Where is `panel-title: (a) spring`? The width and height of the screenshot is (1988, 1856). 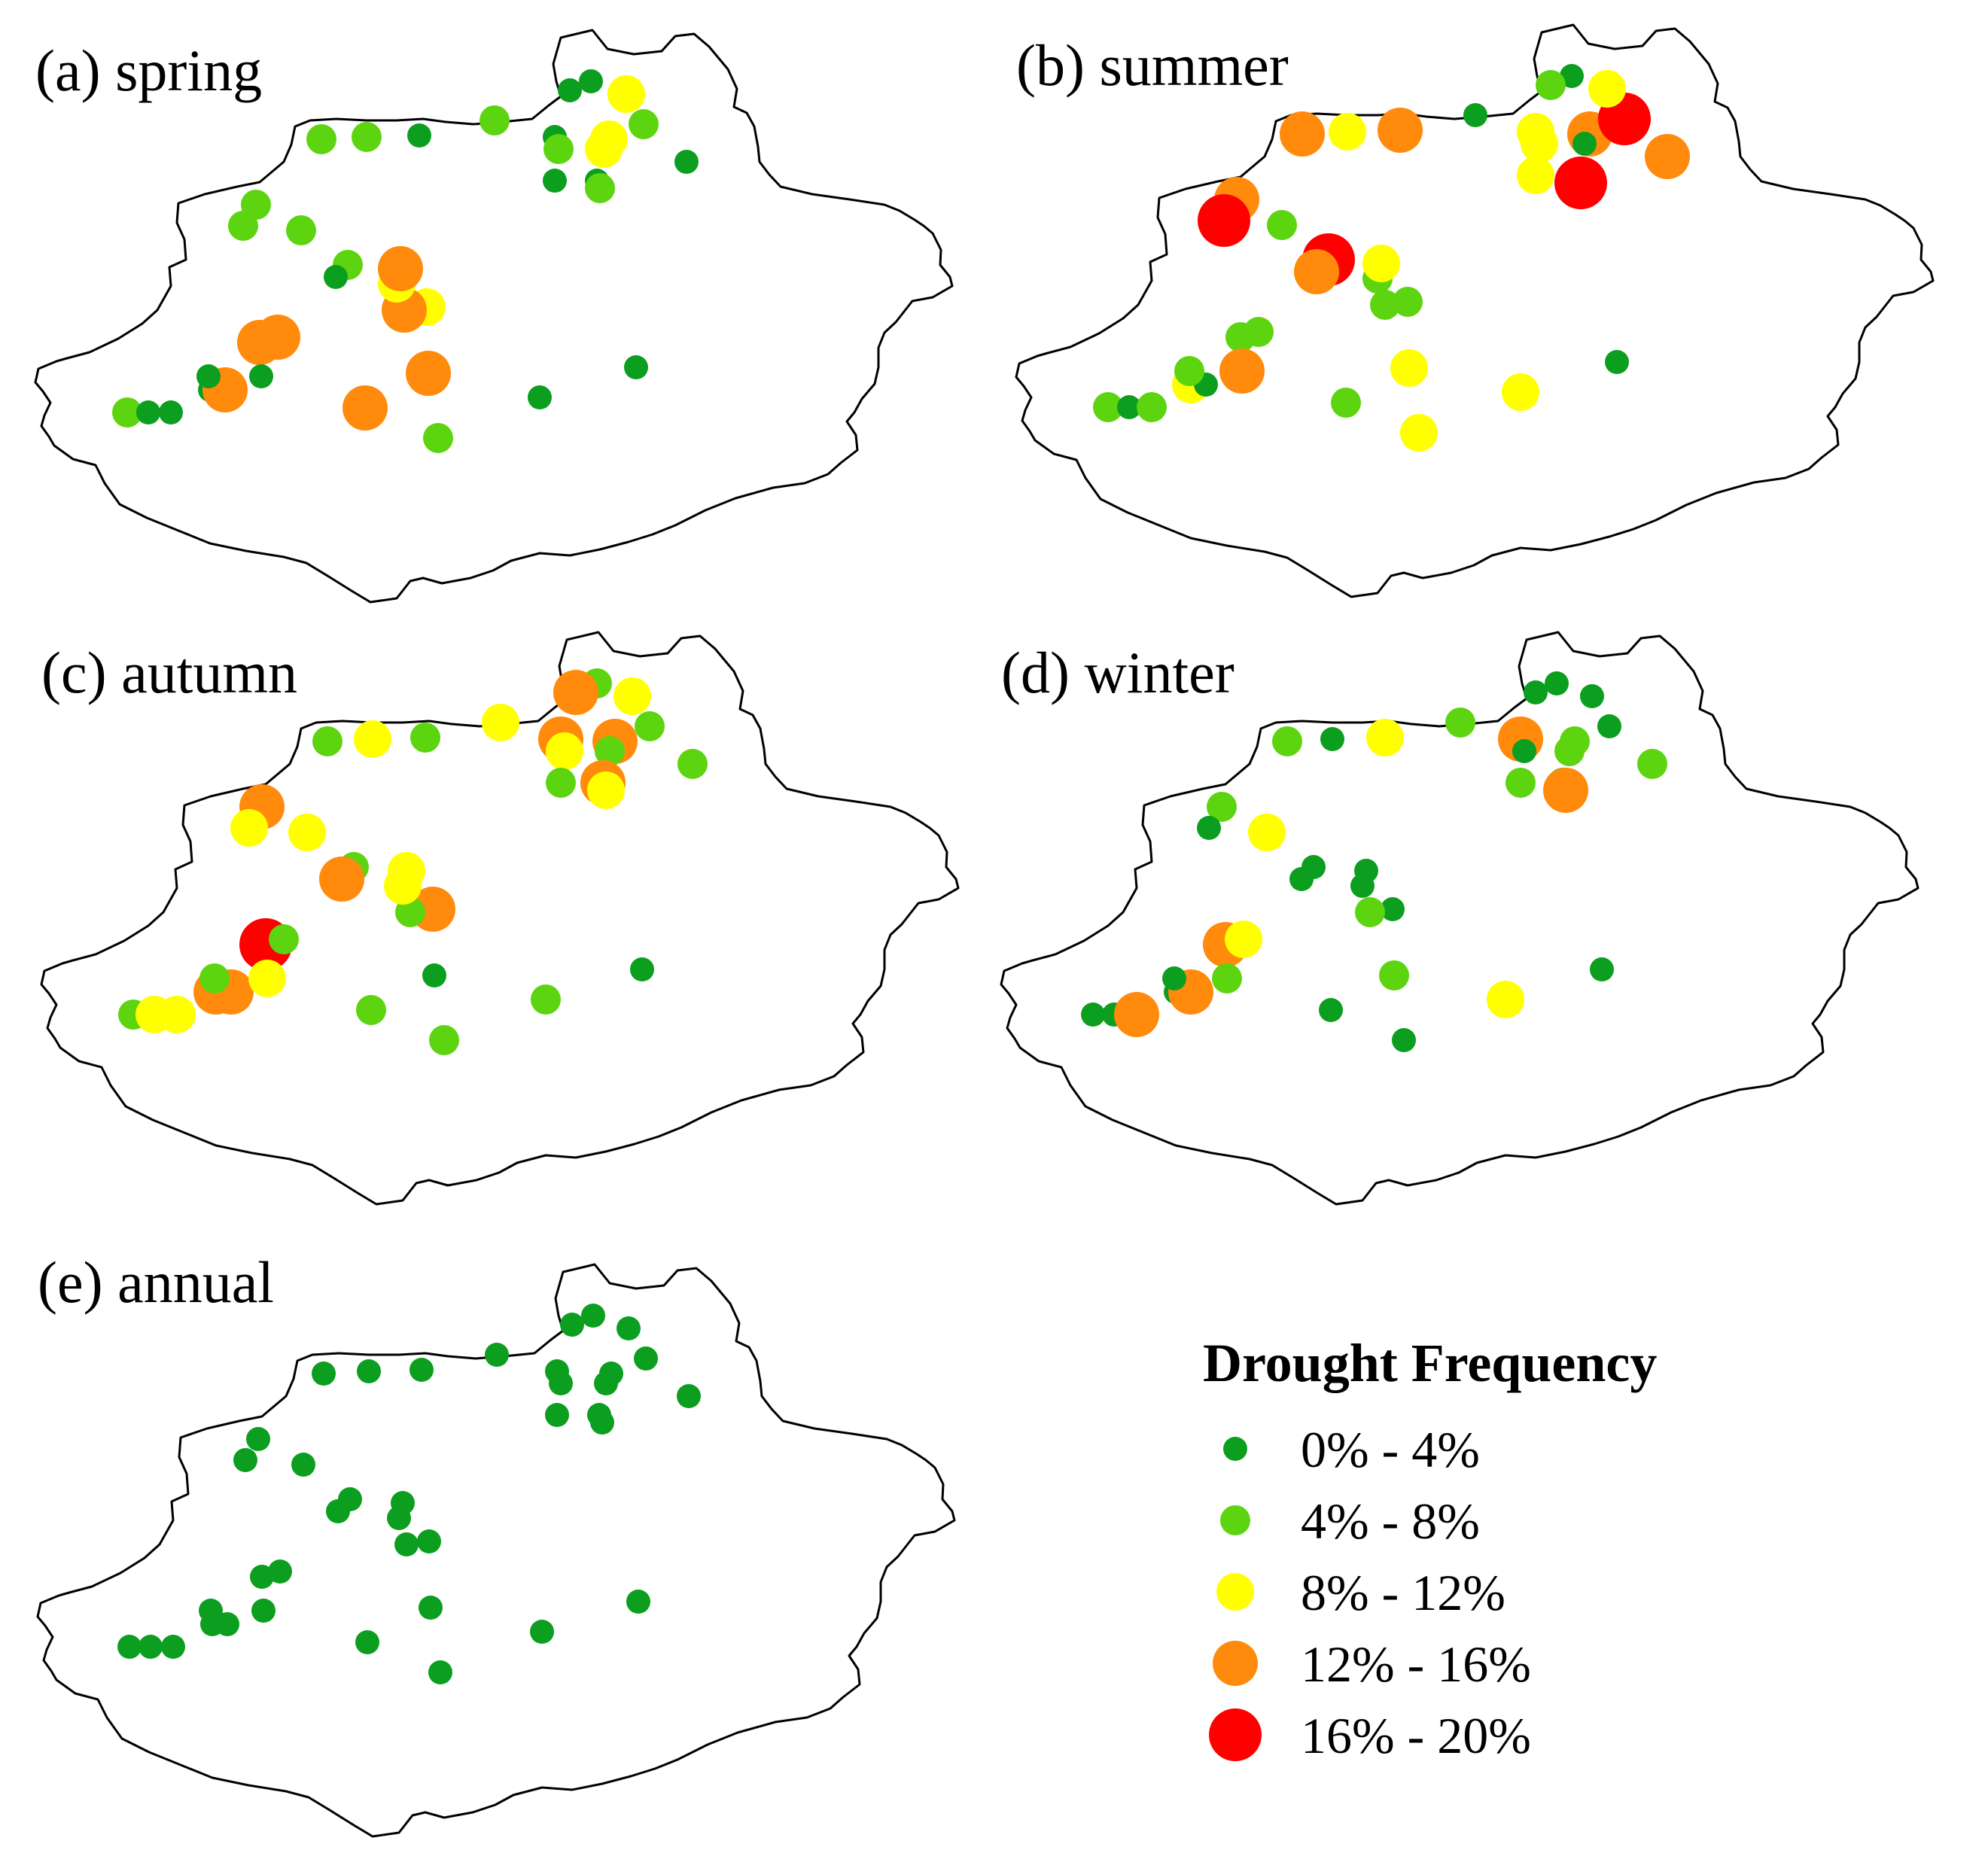
panel-title: (a) spring is located at coordinates (148, 70).